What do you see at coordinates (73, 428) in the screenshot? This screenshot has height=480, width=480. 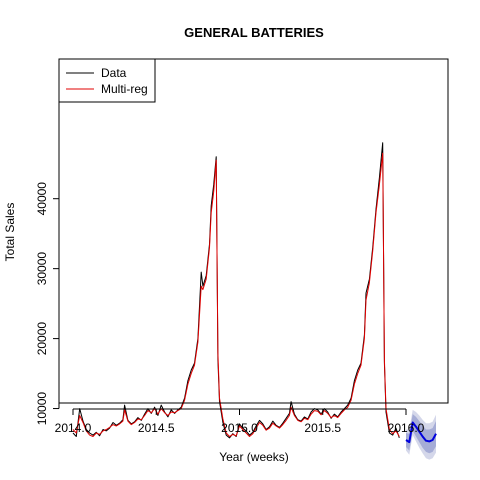 I see `x-tick-label: 2014.0` at bounding box center [73, 428].